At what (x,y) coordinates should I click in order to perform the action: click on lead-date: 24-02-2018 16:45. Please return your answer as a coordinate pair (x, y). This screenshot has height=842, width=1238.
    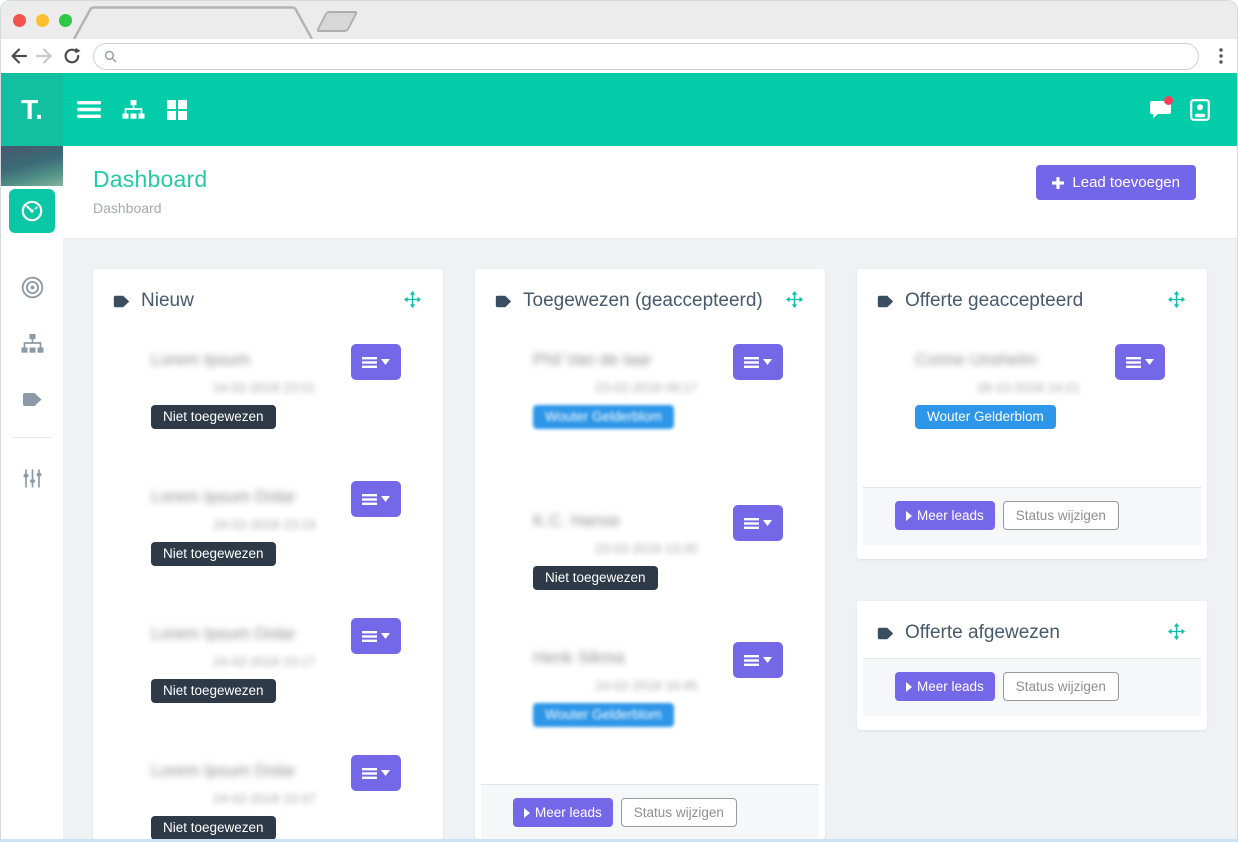
    Looking at the image, I should click on (646, 685).